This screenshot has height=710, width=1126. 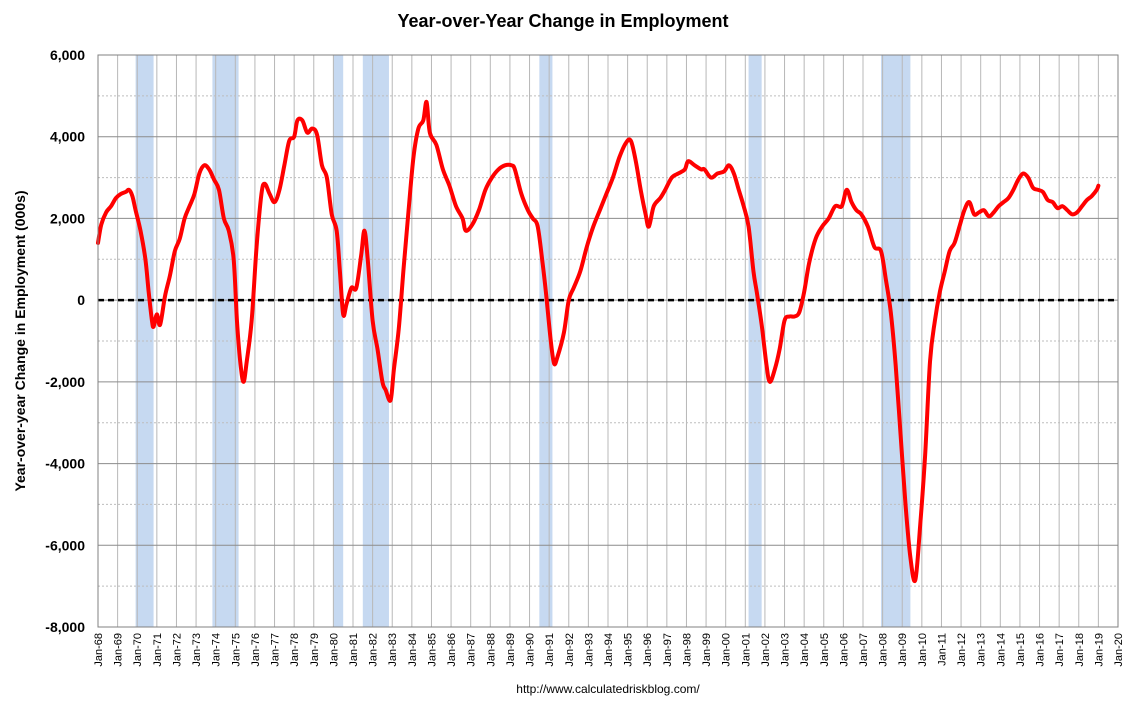 I want to click on x-tick-label: Jan-96, so click(x=648, y=650).